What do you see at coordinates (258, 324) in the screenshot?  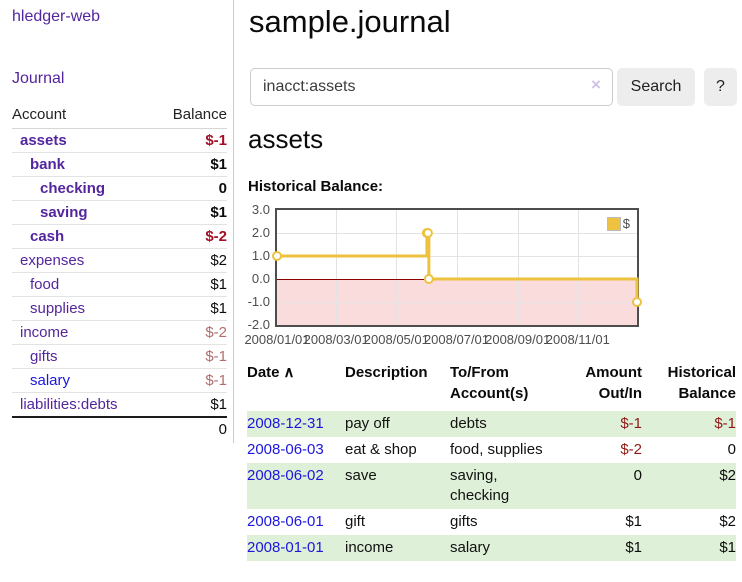 I see `y-axis-tick-label: -2.0` at bounding box center [258, 324].